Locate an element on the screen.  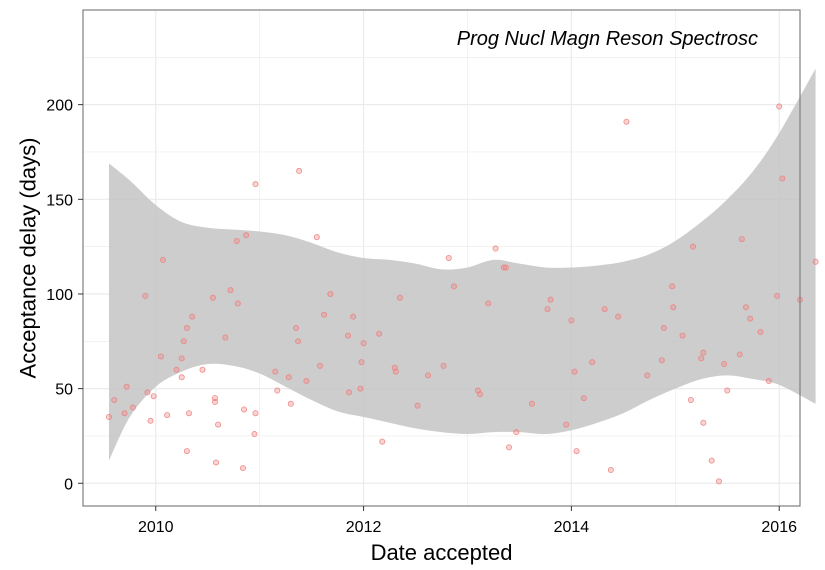
x-axis-title: Date accepted is located at coordinates (442, 552).